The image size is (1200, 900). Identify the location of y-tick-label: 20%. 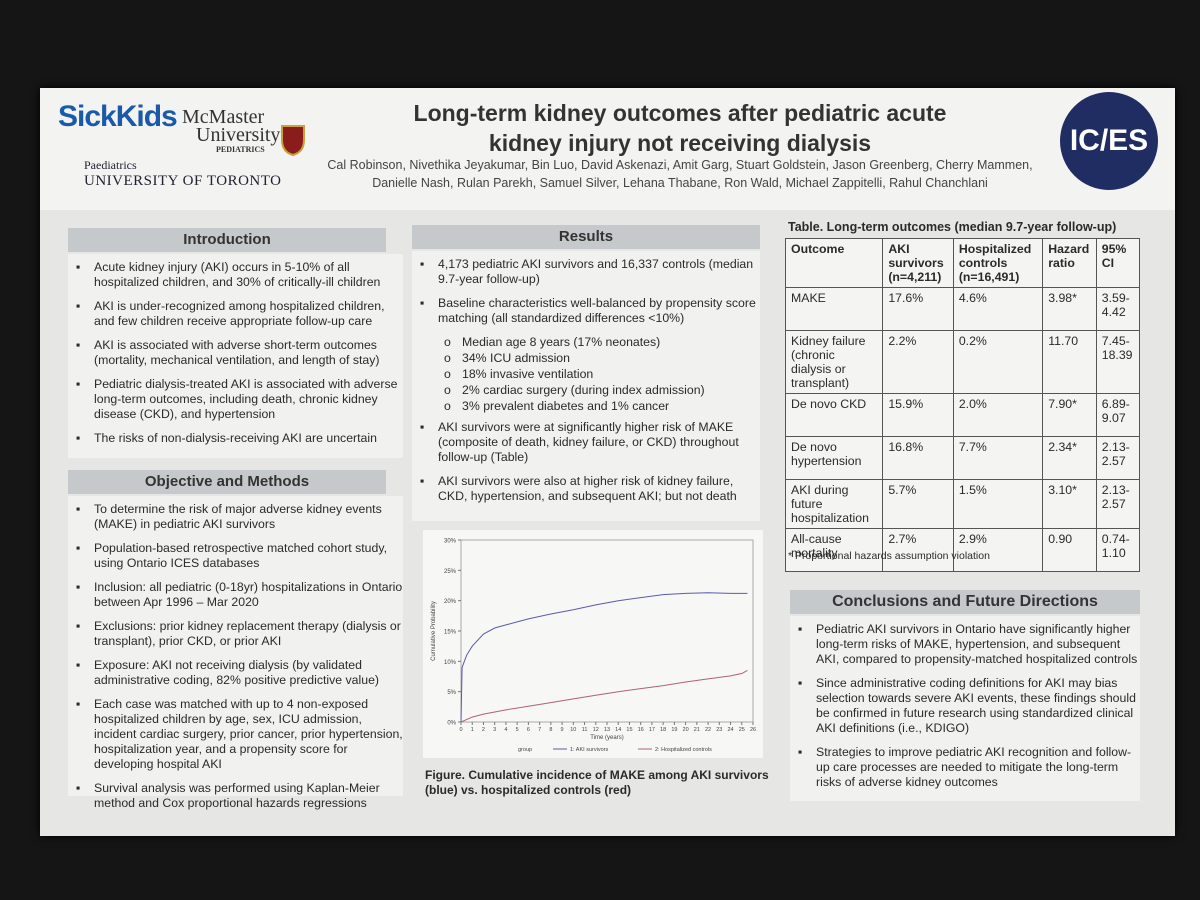
(450, 602).